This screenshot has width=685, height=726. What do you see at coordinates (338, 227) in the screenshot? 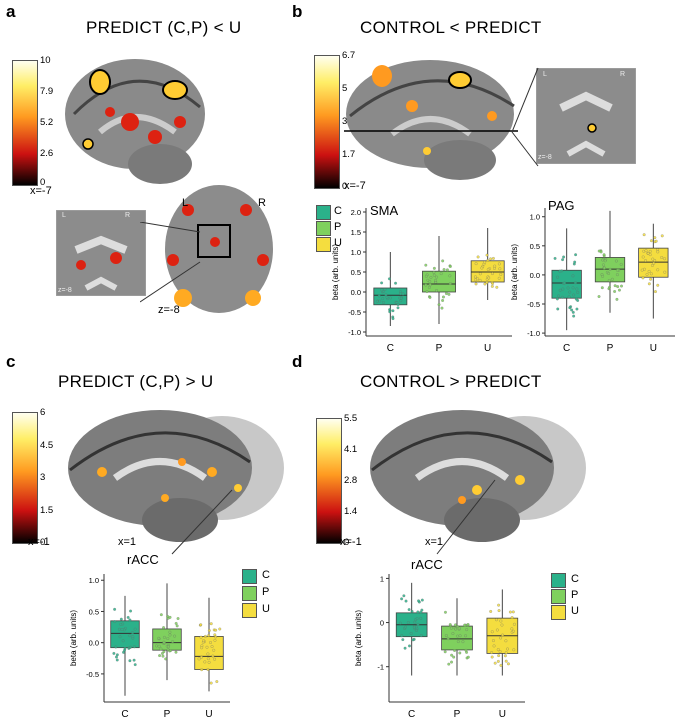
I see `legend-label-p: P` at bounding box center [338, 227].